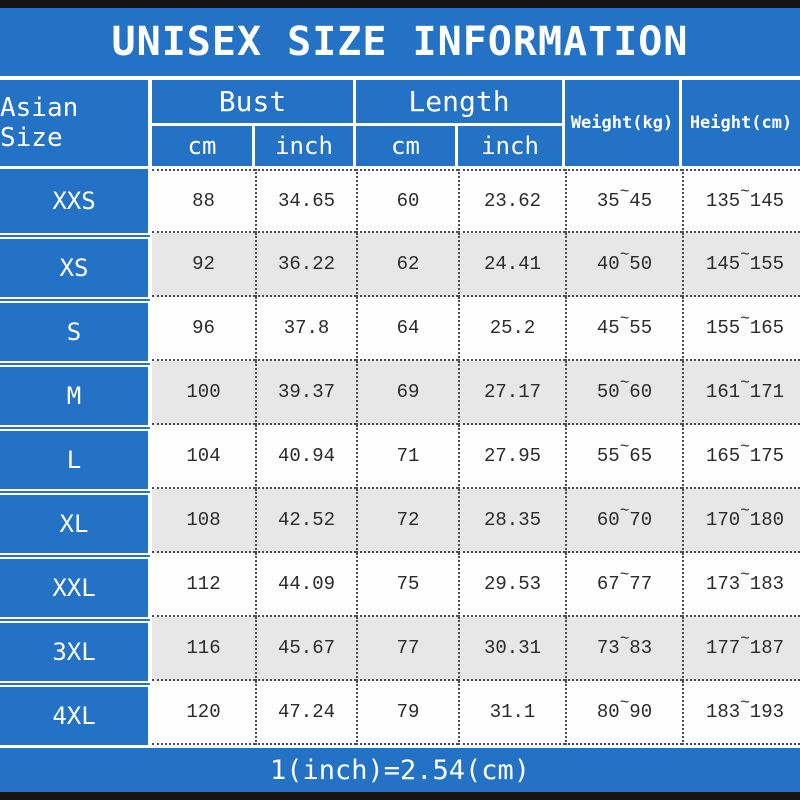  What do you see at coordinates (511, 201) in the screenshot?
I see `length-inch-cell: 23.62` at bounding box center [511, 201].